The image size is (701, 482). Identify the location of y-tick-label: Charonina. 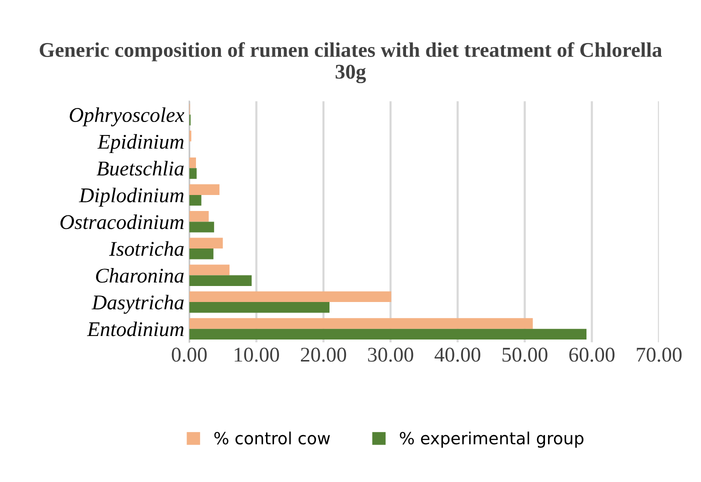
(140, 275).